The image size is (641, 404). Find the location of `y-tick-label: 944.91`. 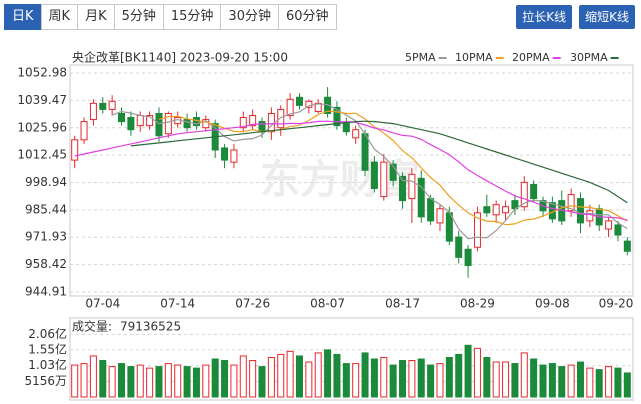

y-tick-label: 944.91 is located at coordinates (46, 292).